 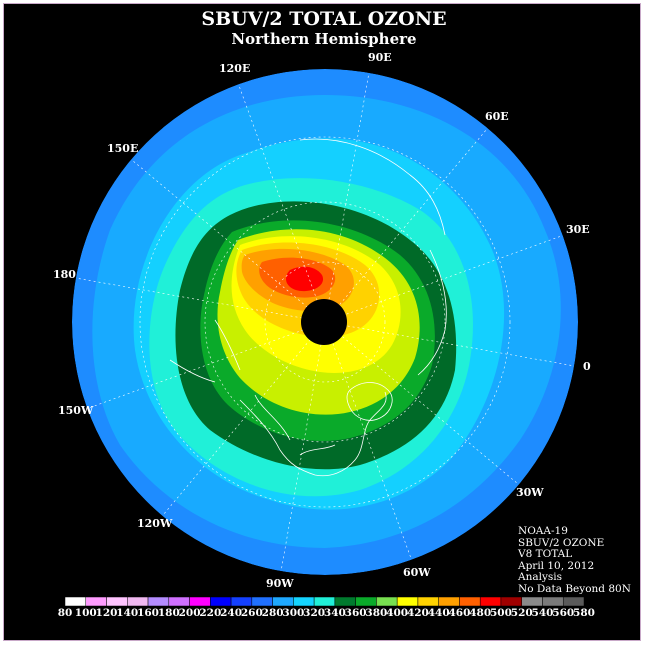 What do you see at coordinates (542, 613) in the screenshot?
I see `color-scale-tick-label: 540` at bounding box center [542, 613].